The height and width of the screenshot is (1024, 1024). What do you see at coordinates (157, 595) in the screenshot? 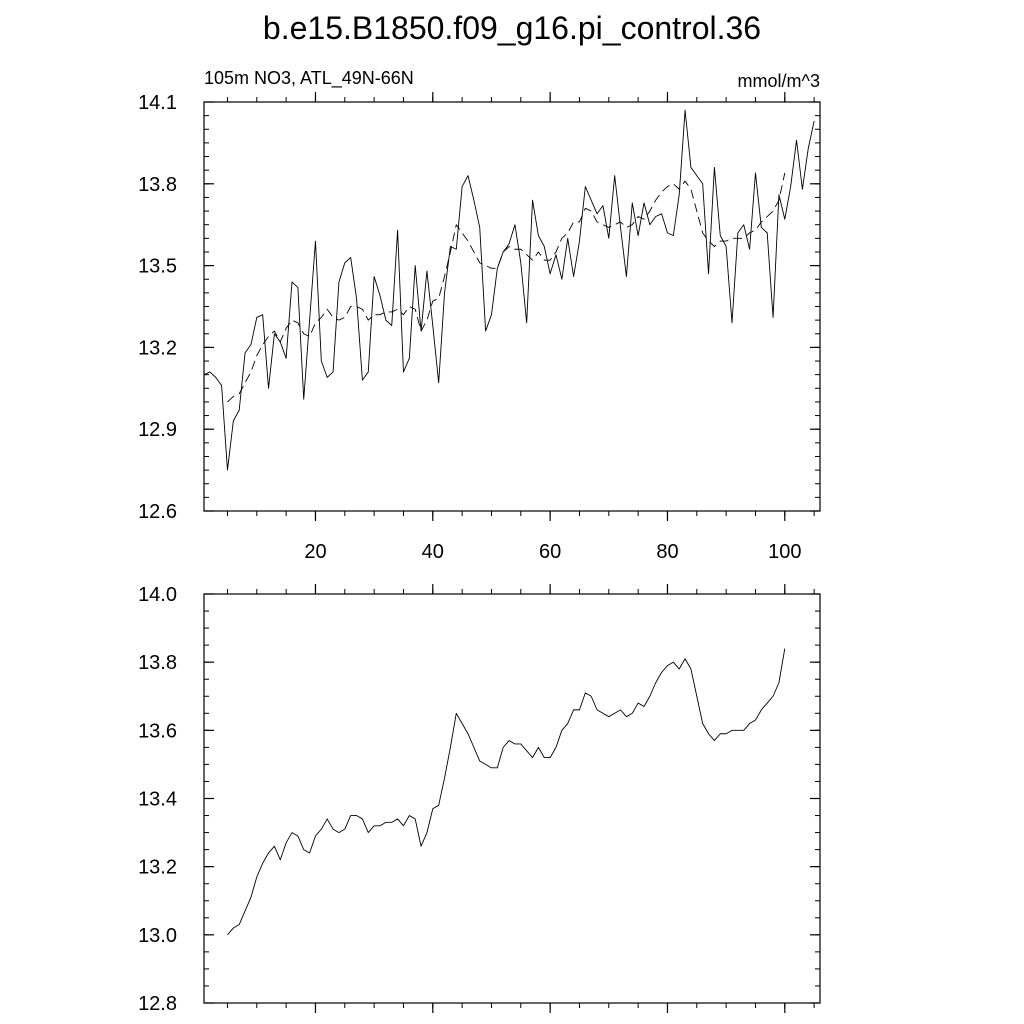
I see `y-tick-label: 14.0` at bounding box center [157, 595].